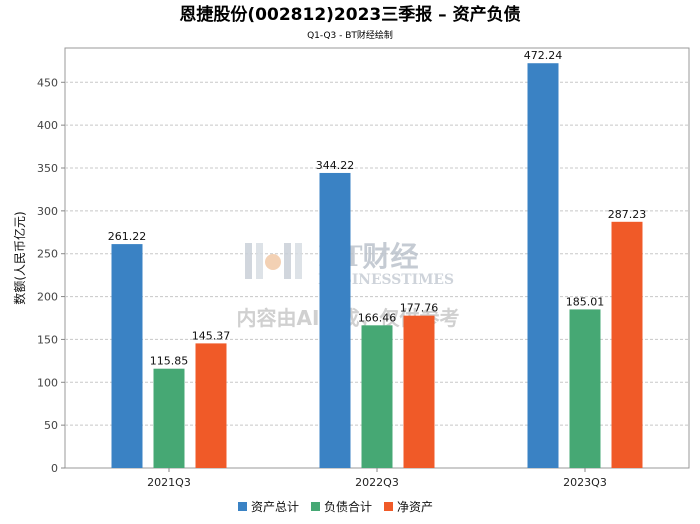  What do you see at coordinates (47, 297) in the screenshot?
I see `y-tick-label: 200` at bounding box center [47, 297].